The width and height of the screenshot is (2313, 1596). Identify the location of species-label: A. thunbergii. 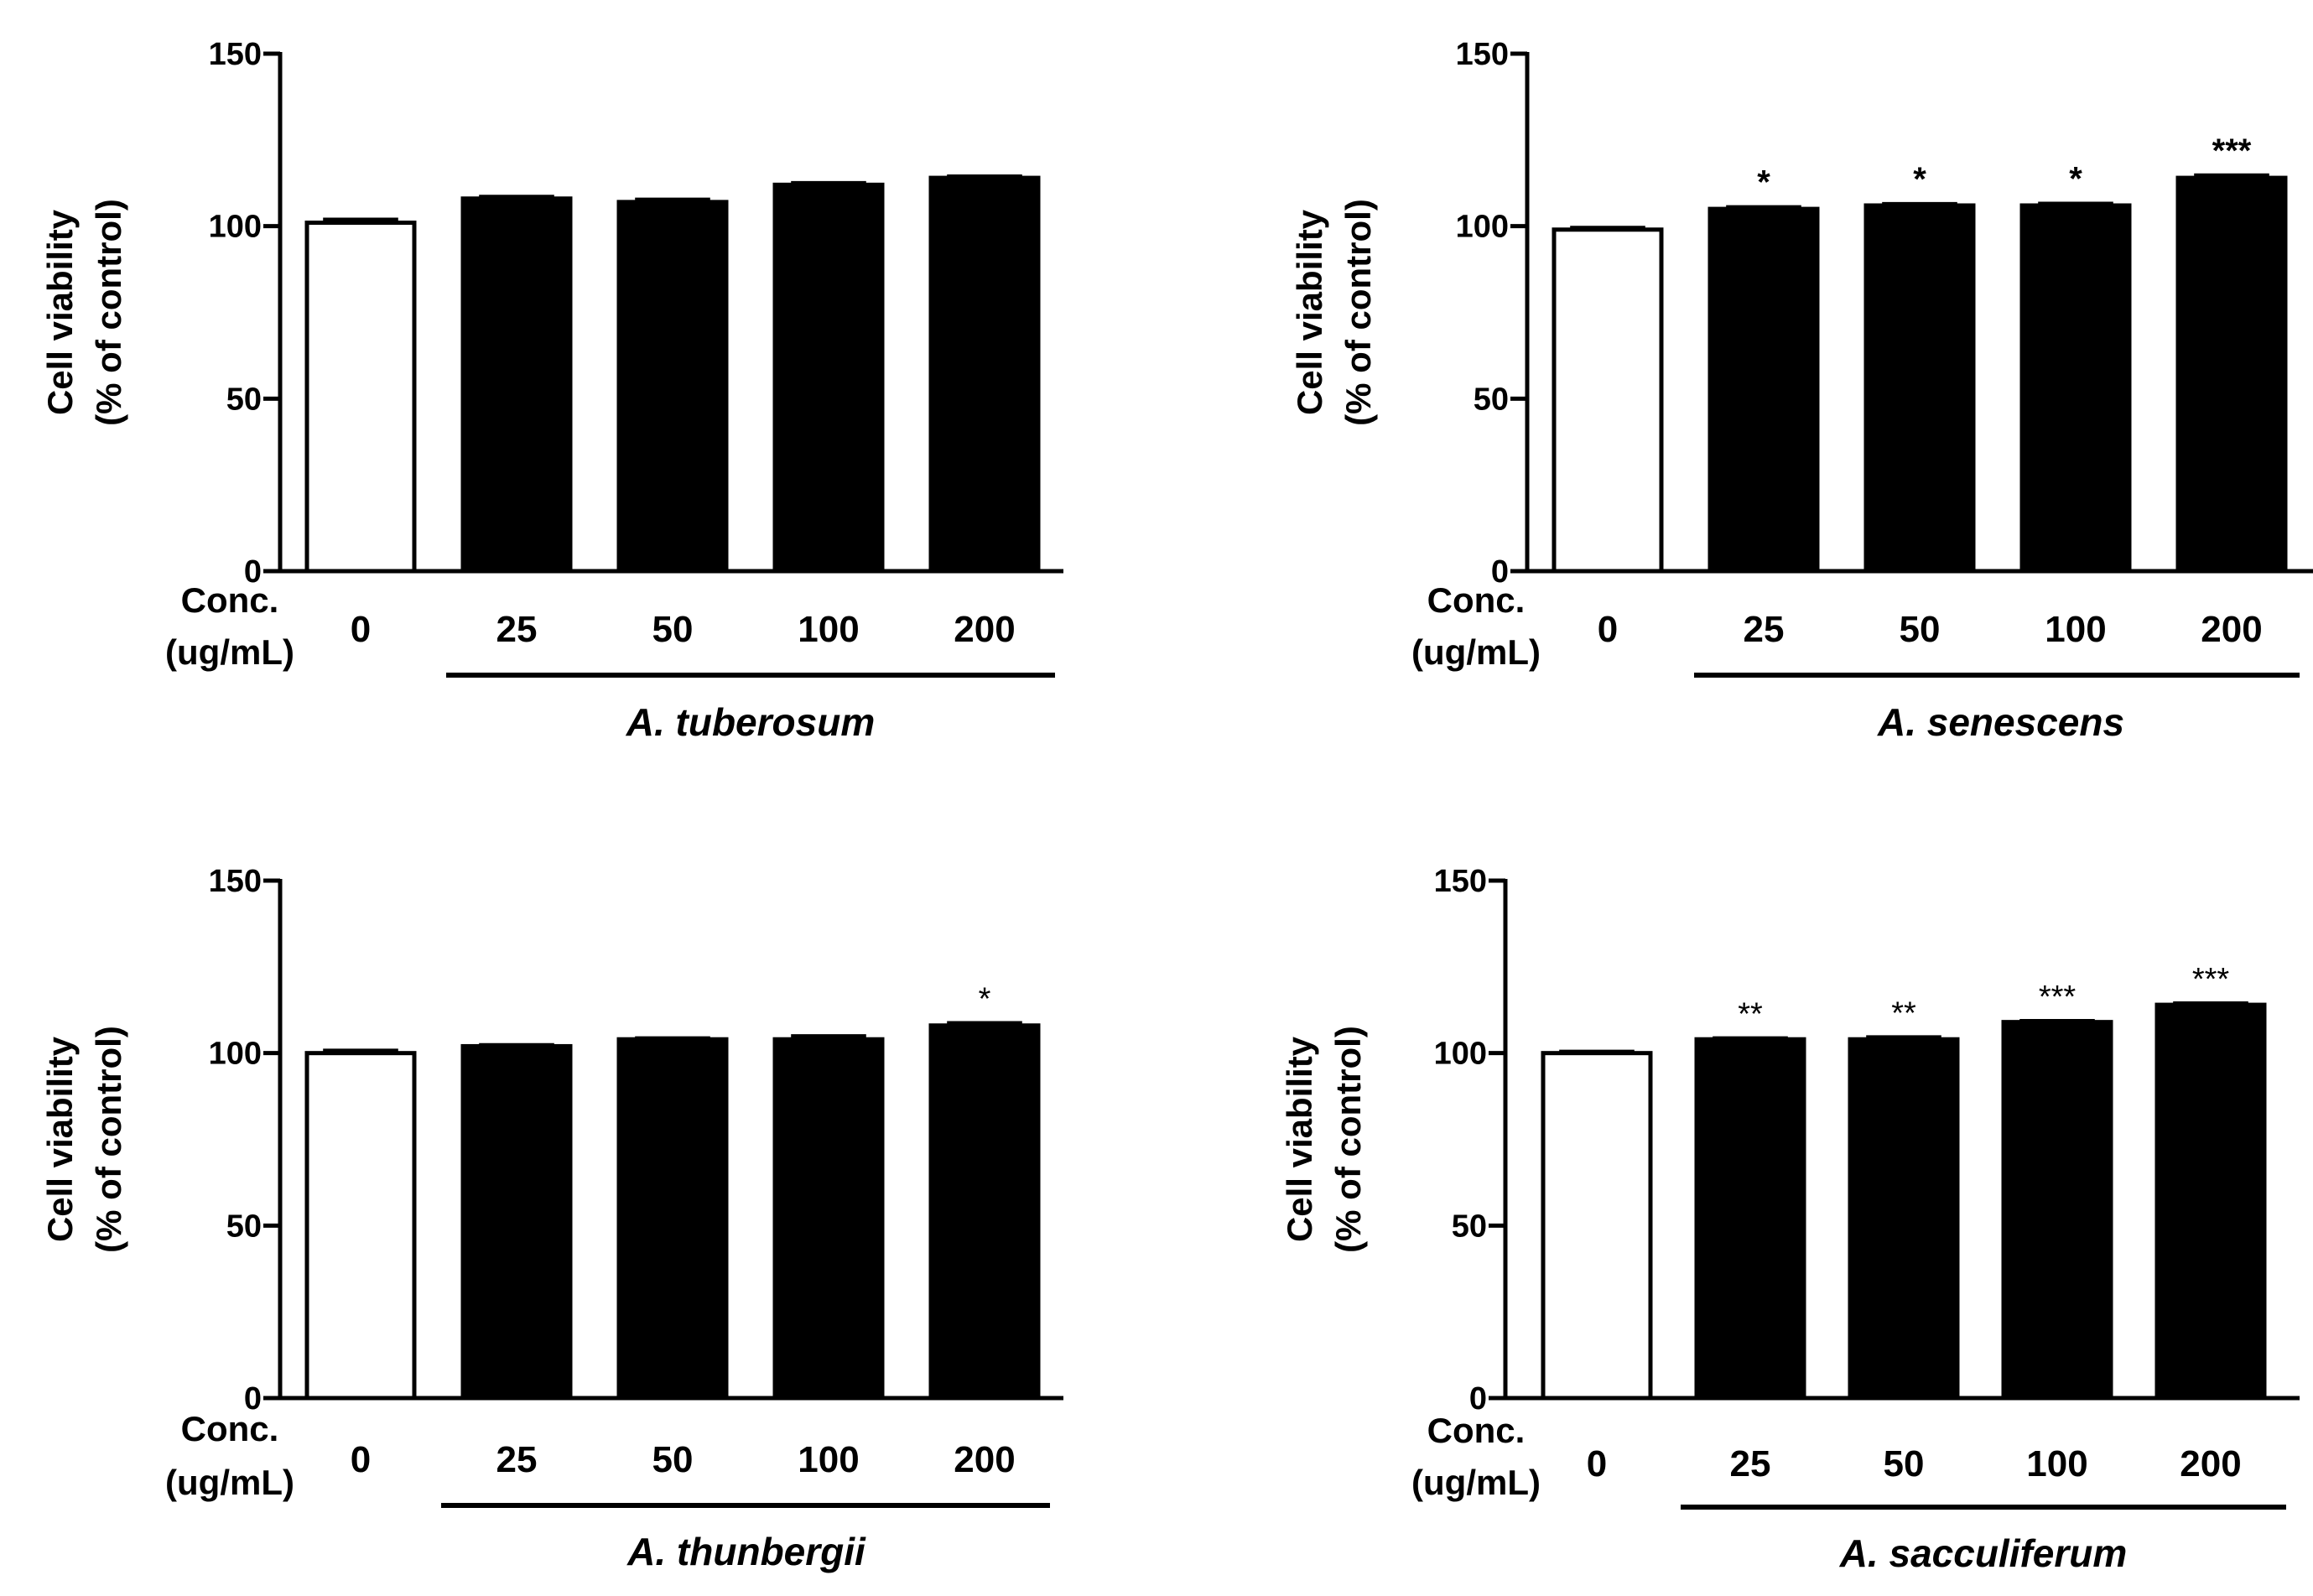
(746, 1551).